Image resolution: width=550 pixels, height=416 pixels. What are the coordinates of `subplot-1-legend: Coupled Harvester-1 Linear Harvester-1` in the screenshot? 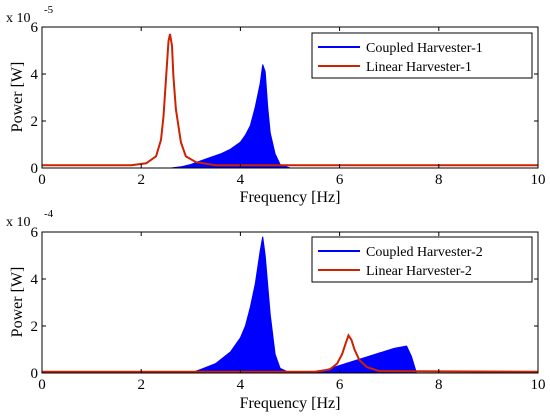 It's located at (422, 55).